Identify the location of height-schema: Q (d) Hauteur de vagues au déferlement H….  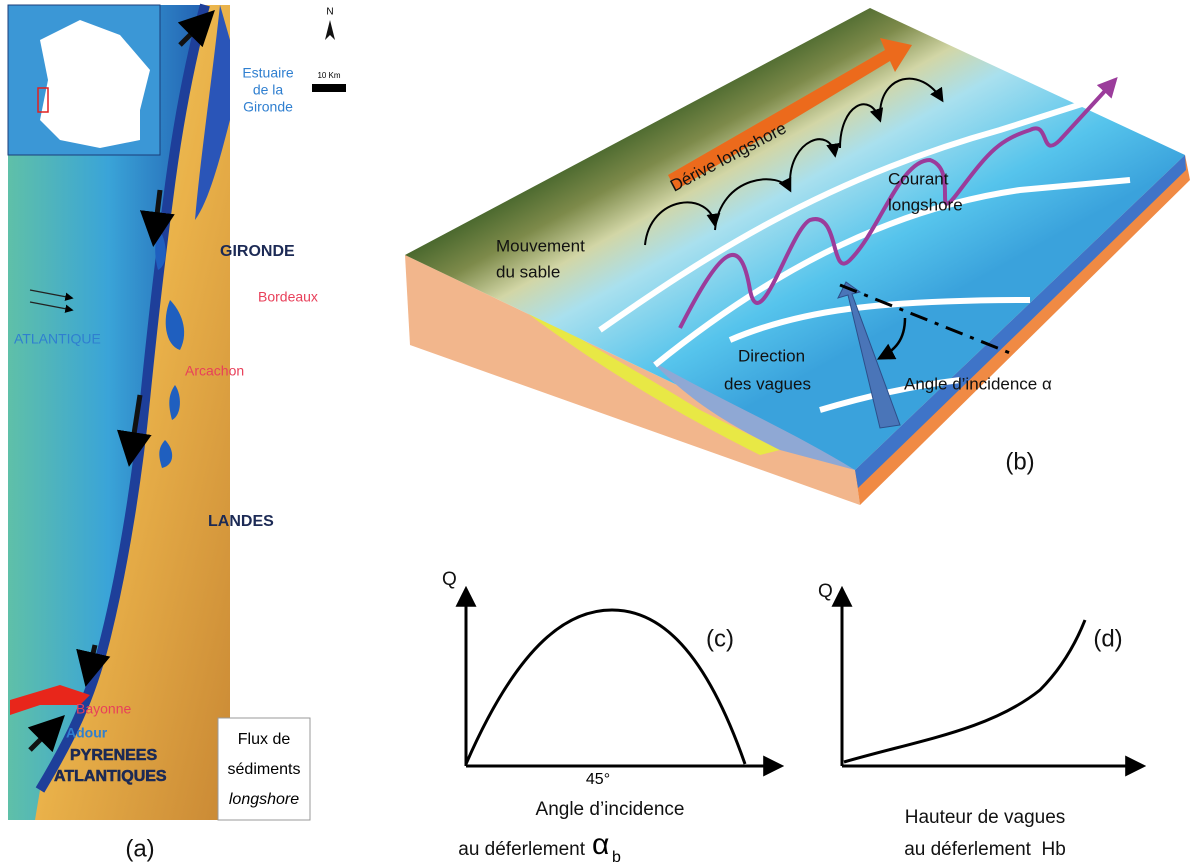
(982, 720).